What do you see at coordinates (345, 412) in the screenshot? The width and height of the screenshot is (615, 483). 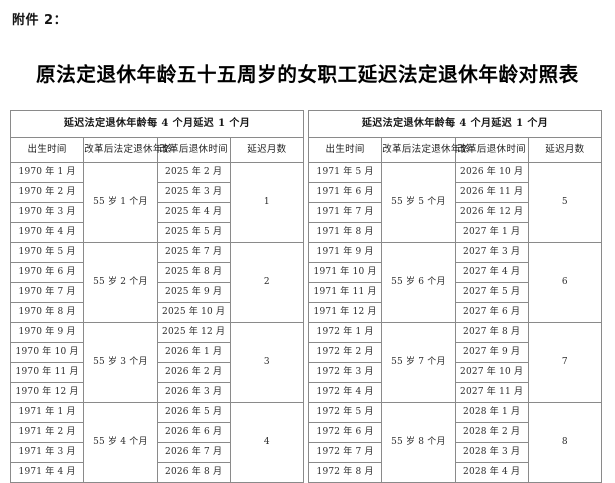 I see `cell-birth-month: 1972 年 5 月` at bounding box center [345, 412].